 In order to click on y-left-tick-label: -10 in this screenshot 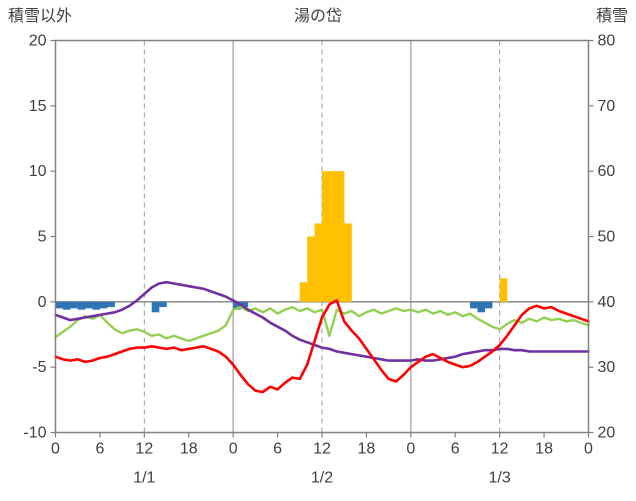, I will do `click(34, 433)`.